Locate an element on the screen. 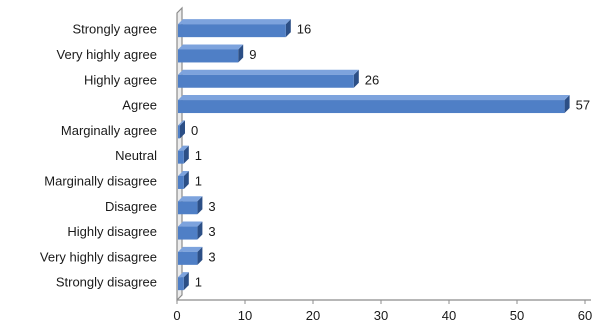  category-label-strongly-agree: Strongly agree is located at coordinates (114, 29).